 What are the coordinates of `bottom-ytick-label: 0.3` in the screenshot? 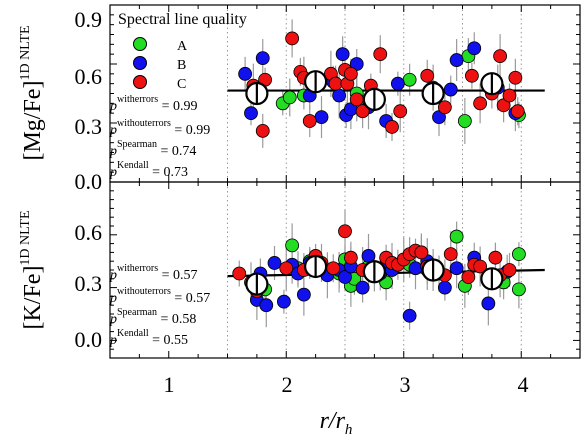 It's located at (89, 283).